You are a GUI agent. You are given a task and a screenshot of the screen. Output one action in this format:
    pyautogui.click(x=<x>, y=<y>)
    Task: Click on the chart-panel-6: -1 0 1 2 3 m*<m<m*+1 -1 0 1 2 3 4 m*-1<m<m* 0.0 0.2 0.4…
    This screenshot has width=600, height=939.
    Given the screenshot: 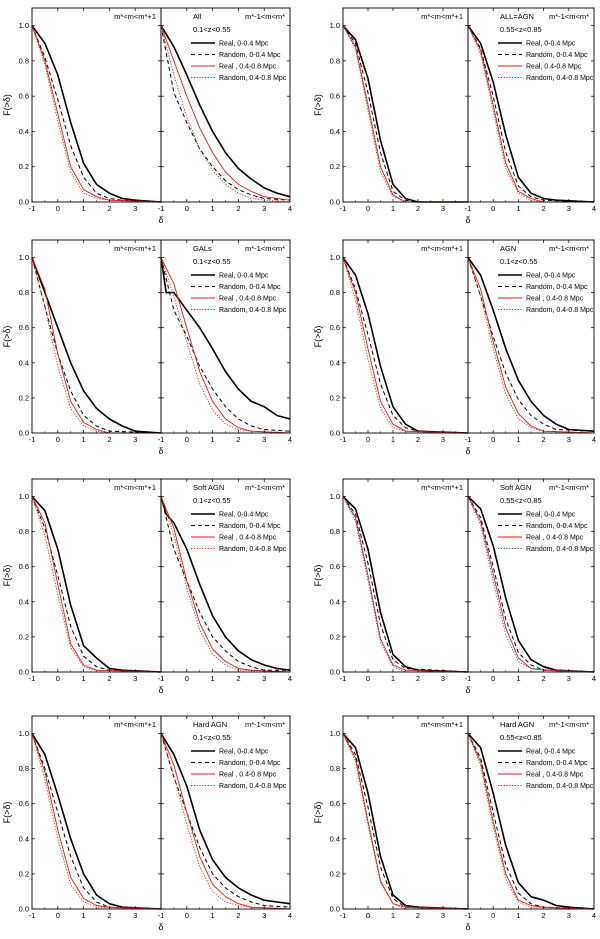 What is the action you would take?
    pyautogui.click(x=454, y=586)
    